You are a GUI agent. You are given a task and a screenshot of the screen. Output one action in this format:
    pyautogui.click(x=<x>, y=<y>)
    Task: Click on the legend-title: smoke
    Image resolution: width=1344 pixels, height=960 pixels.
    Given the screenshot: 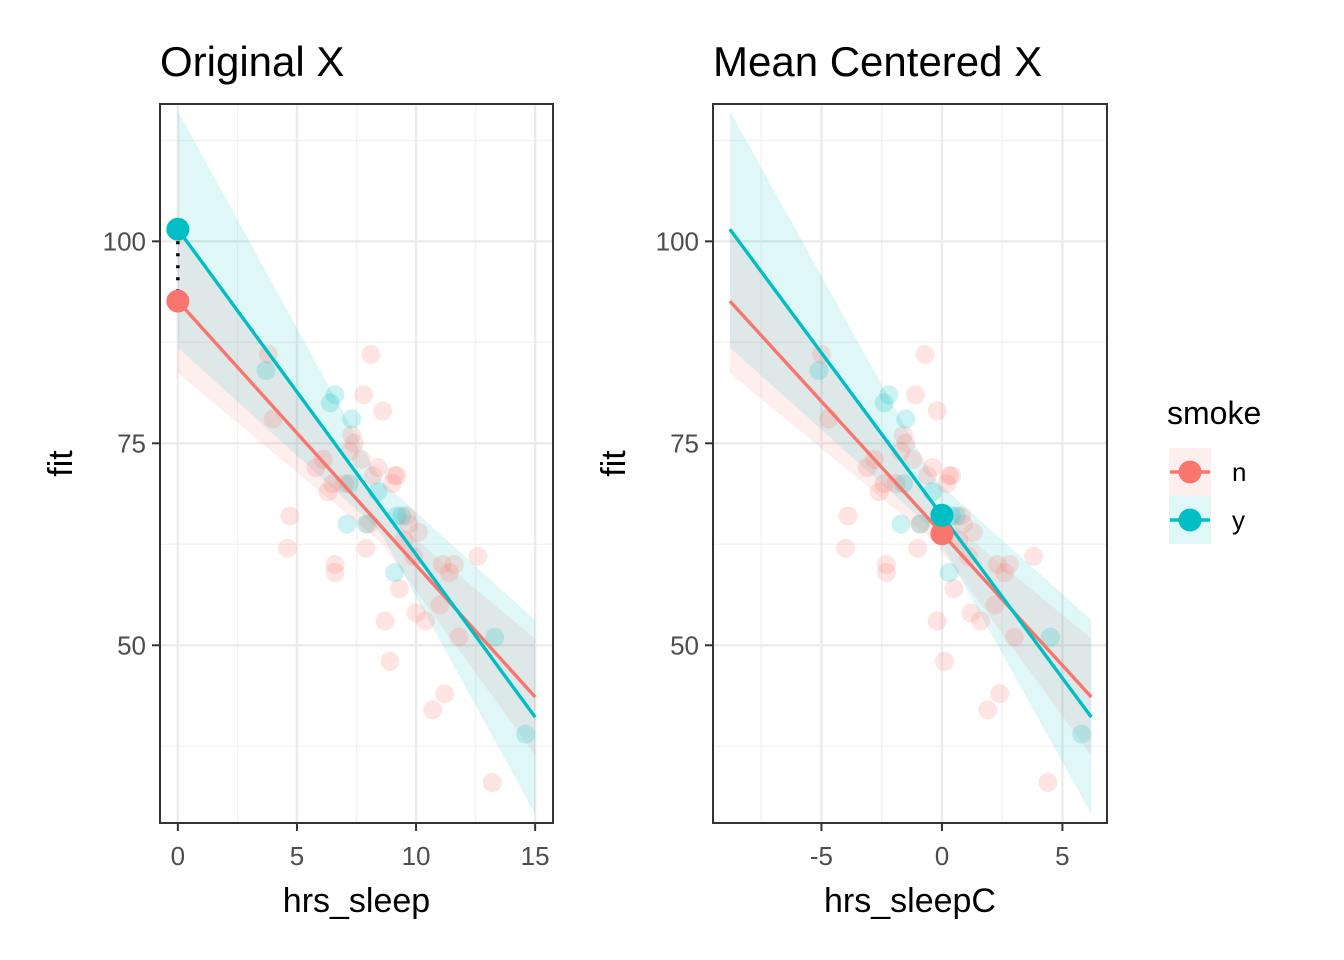 What is the action you would take?
    pyautogui.click(x=1214, y=413)
    